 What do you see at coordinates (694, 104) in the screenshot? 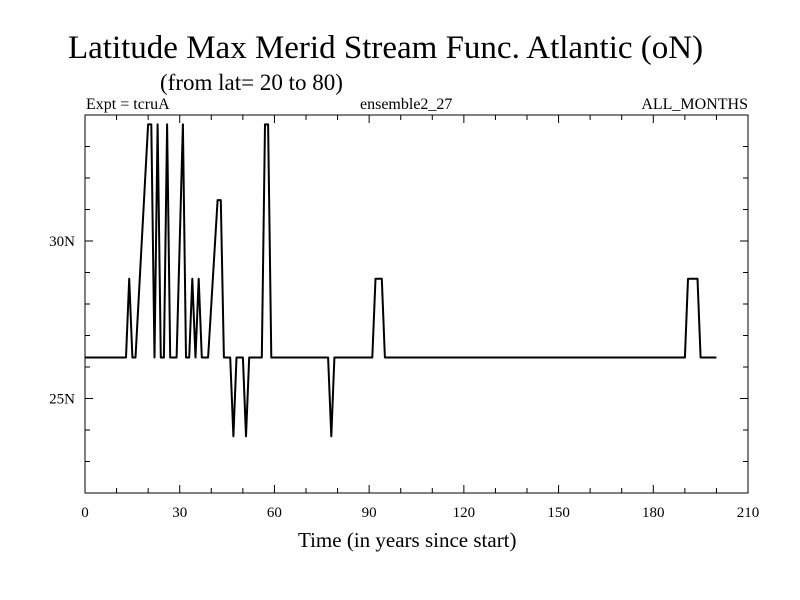
I see `months-label: ALL_MONTHS` at bounding box center [694, 104].